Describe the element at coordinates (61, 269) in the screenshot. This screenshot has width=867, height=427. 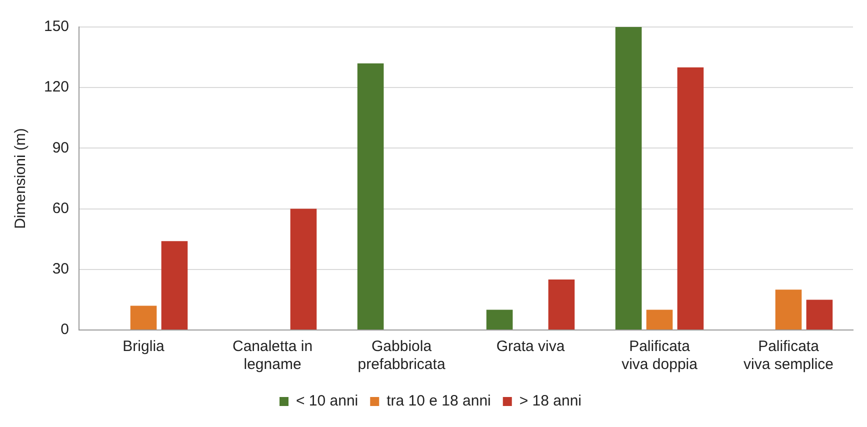
I see `y-tick-label: 30` at that location.